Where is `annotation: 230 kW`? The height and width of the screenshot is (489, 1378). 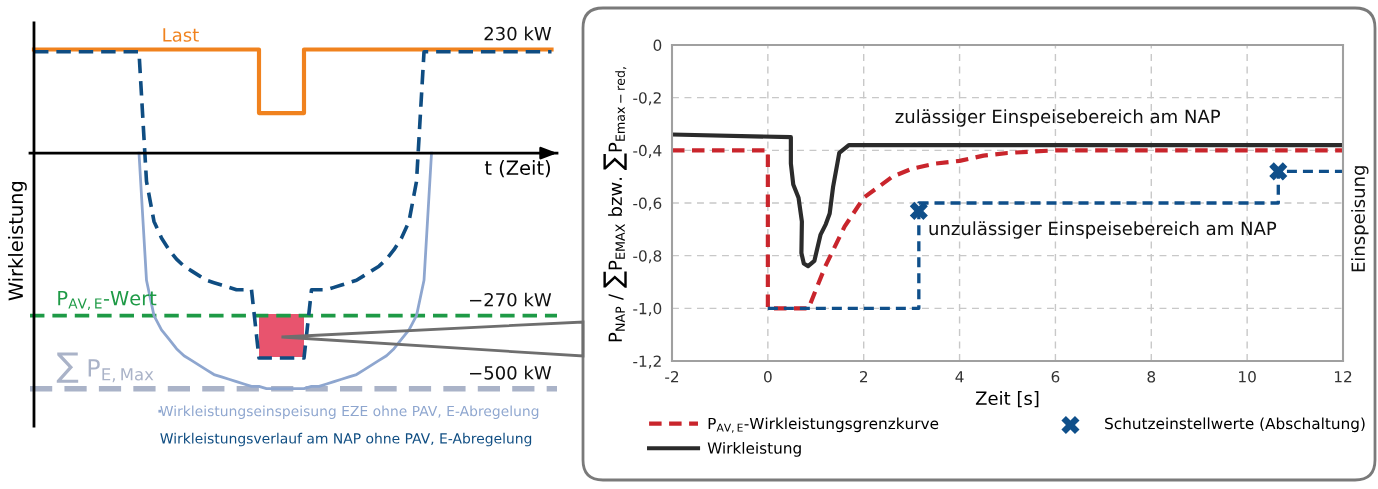
annotation: 230 kW is located at coordinates (518, 33).